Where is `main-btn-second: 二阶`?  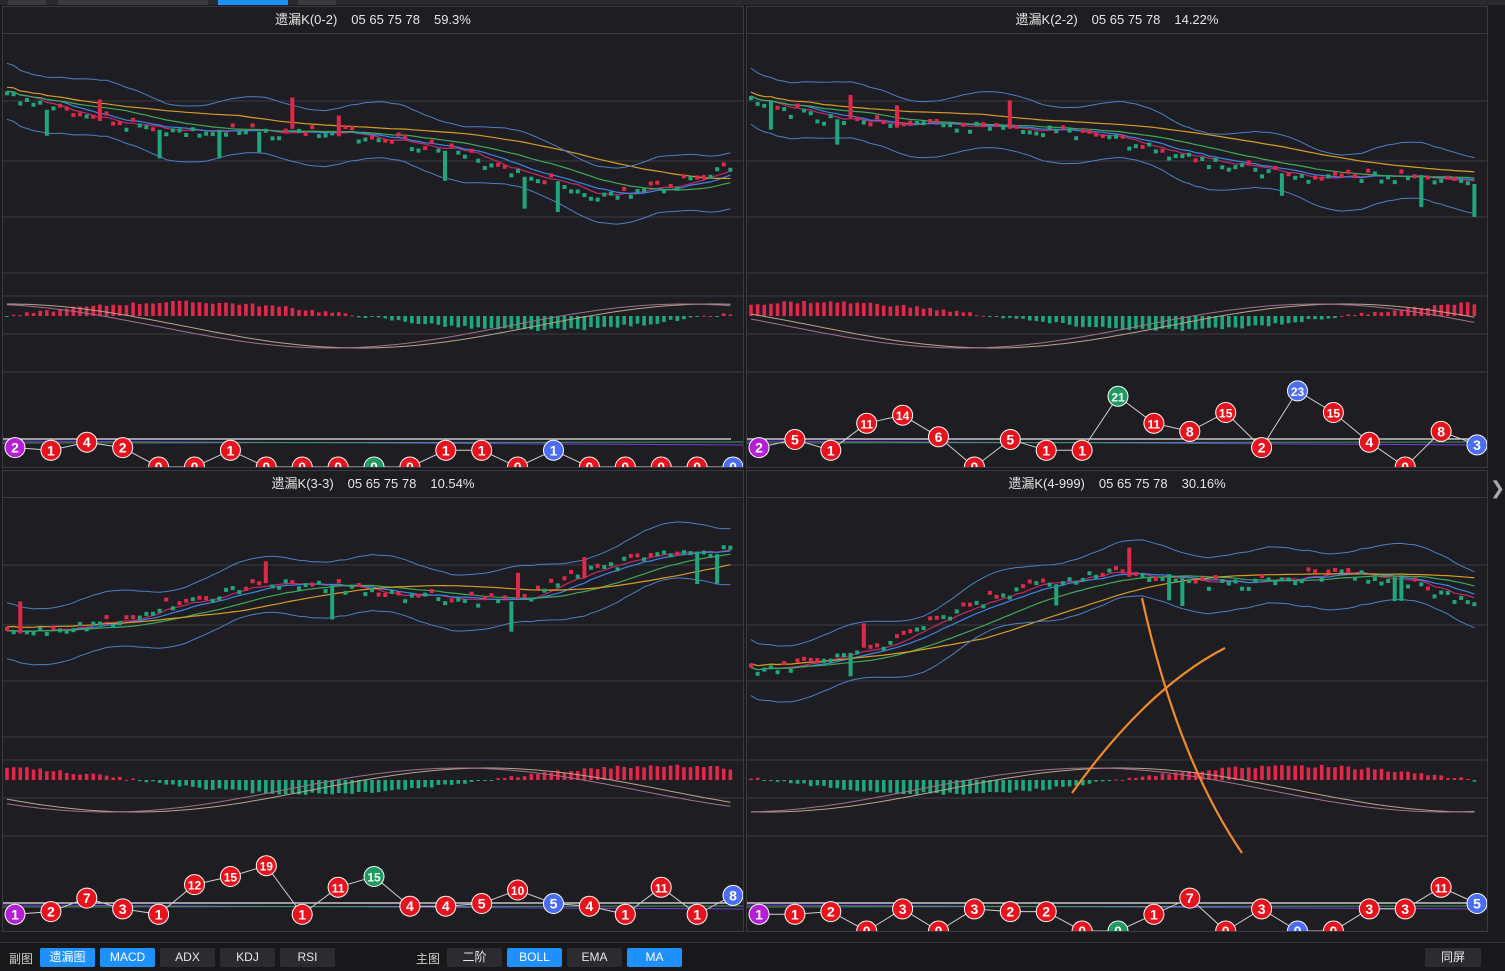
main-btn-second: 二阶 is located at coordinates (474, 957).